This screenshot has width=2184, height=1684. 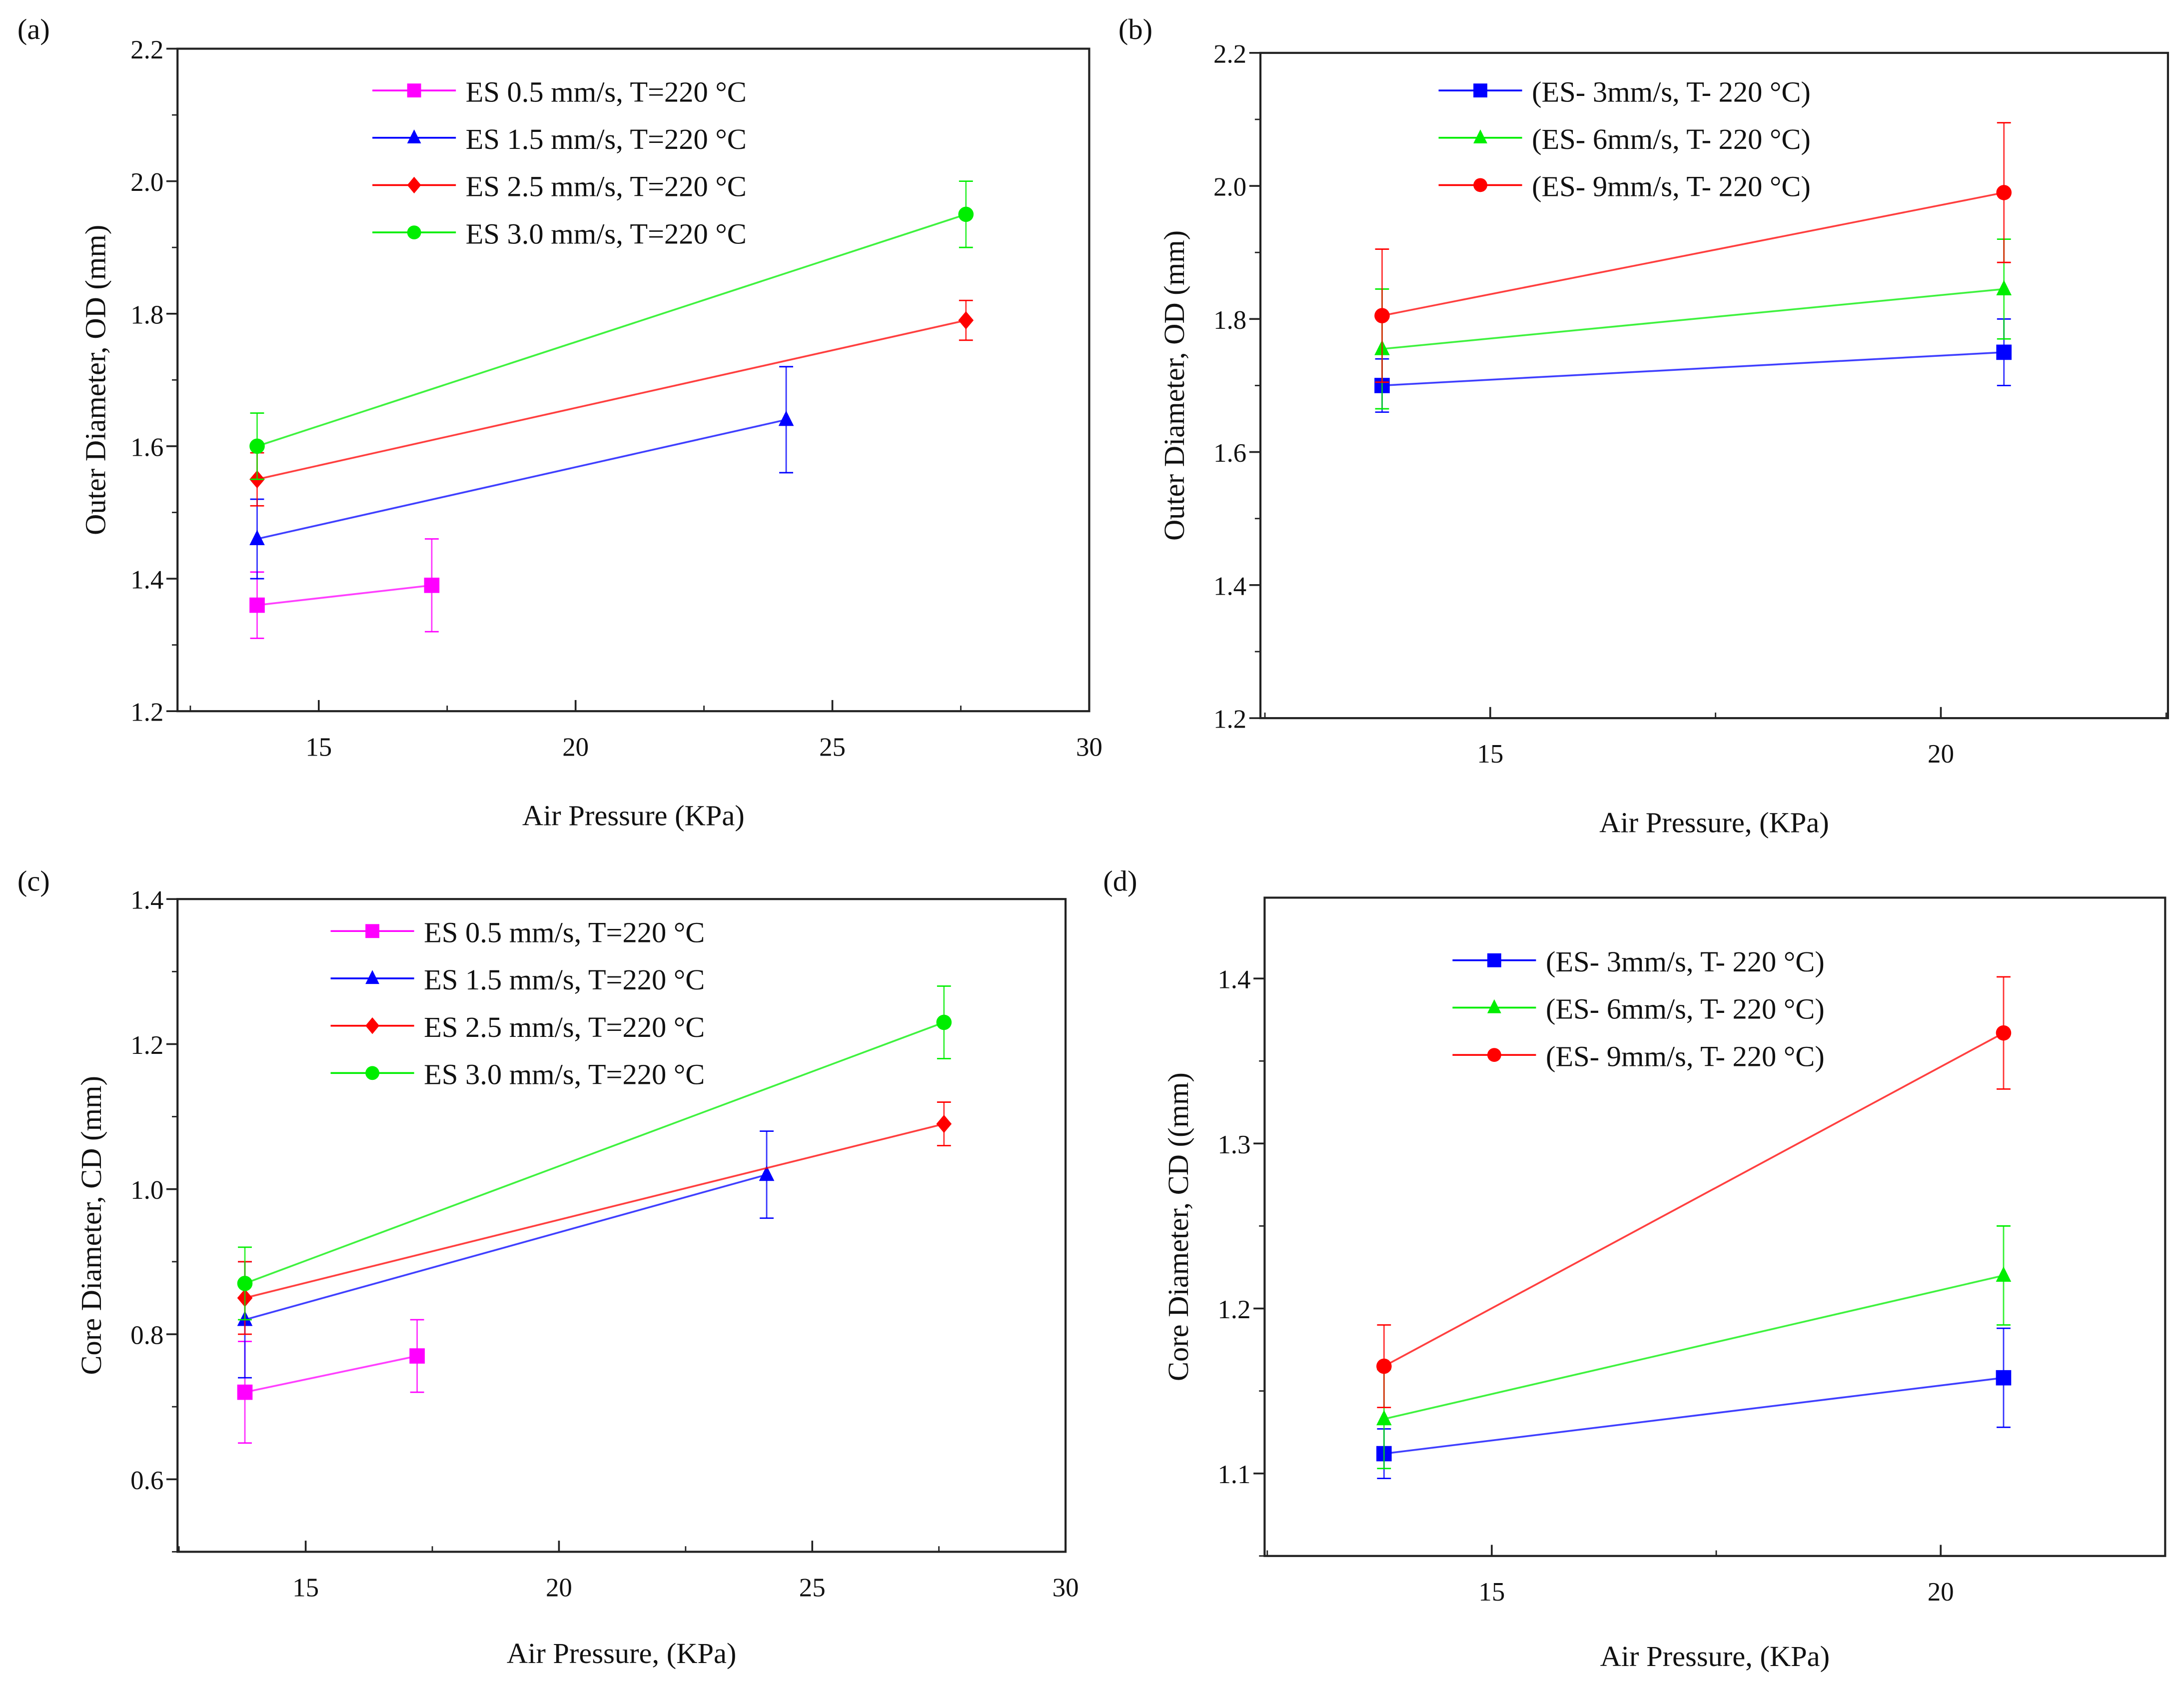 I want to click on y-tick-label: 1.1, so click(x=1233, y=1474).